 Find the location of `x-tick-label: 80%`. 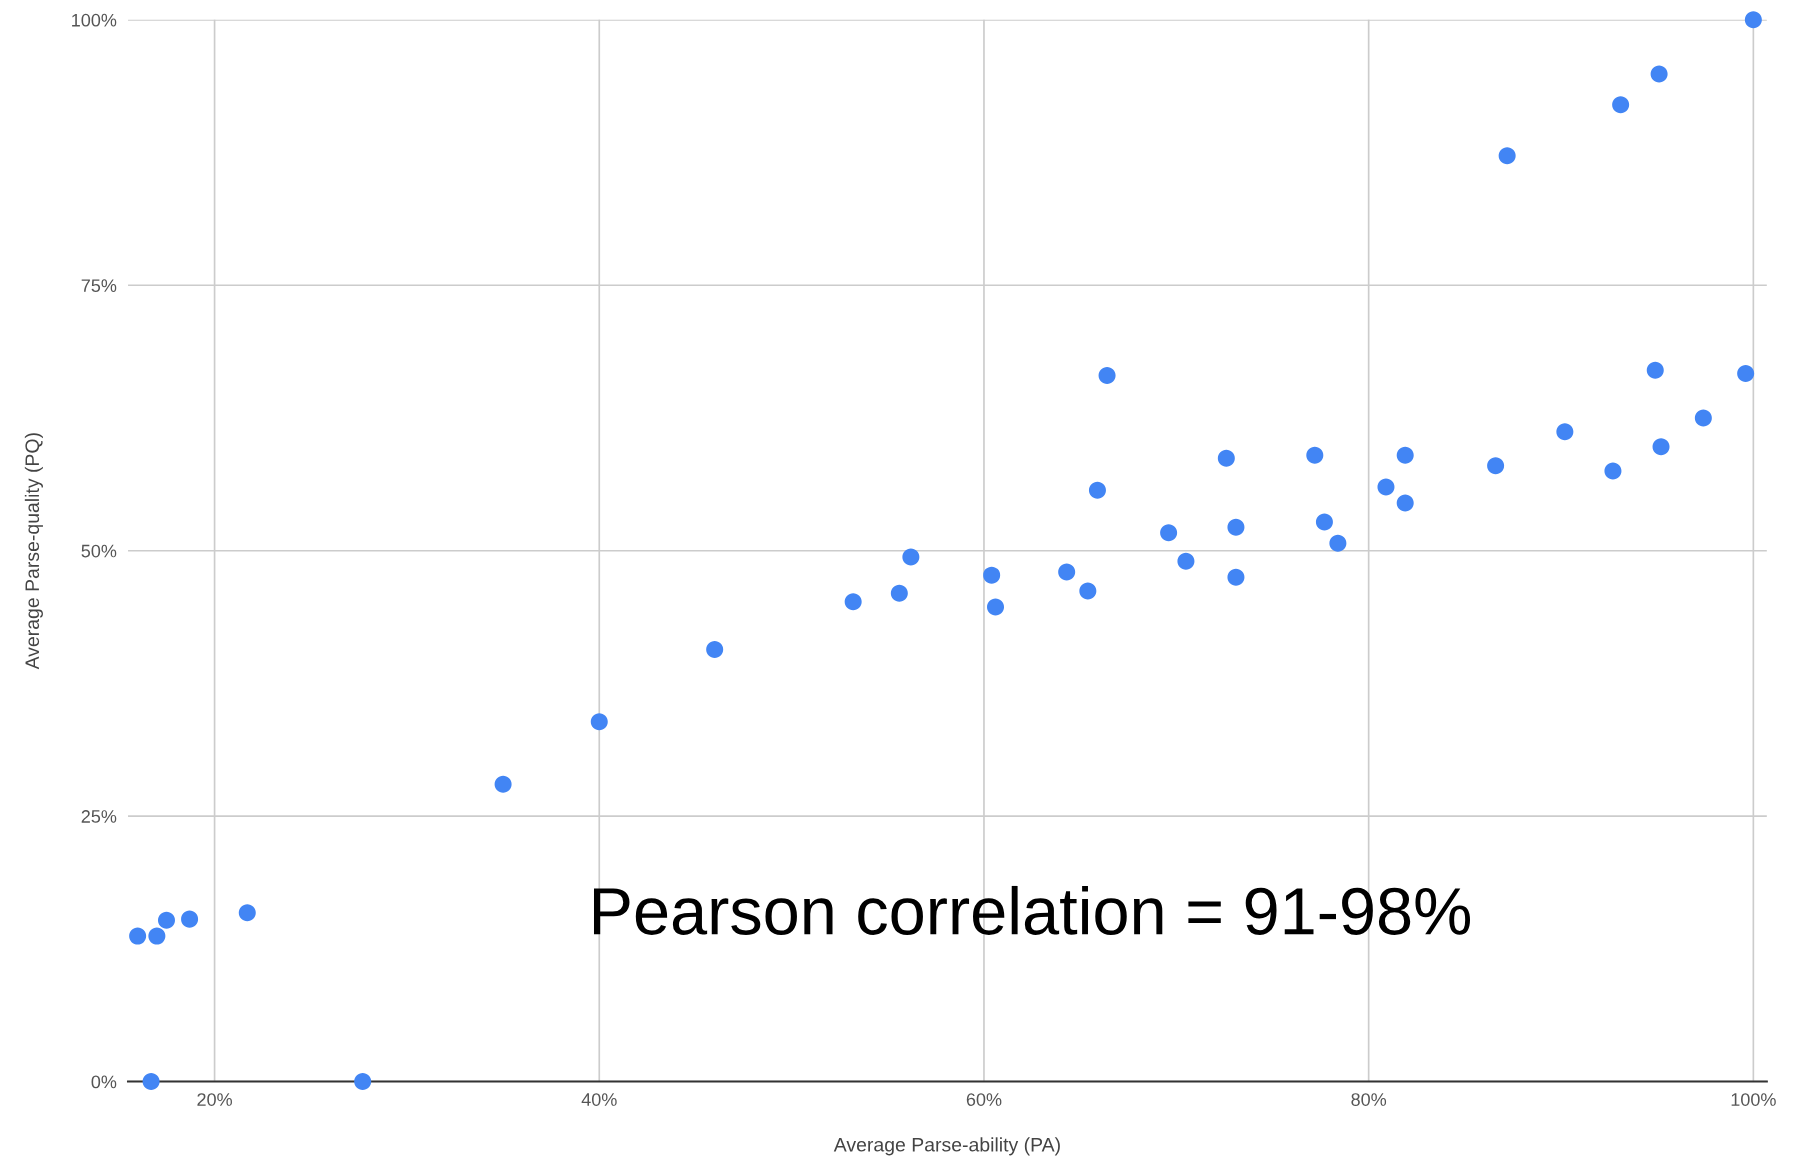

x-tick-label: 80% is located at coordinates (1369, 1099).